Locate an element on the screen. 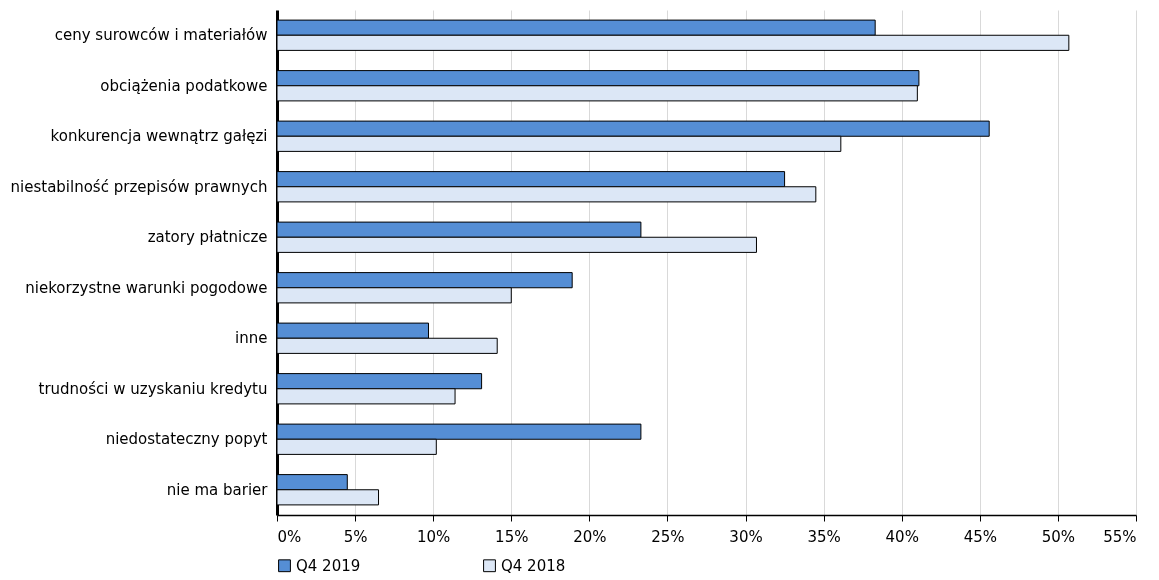 This screenshot has width=1159, height=580. y-tick-label: zatory płatnicze is located at coordinates (207, 237).